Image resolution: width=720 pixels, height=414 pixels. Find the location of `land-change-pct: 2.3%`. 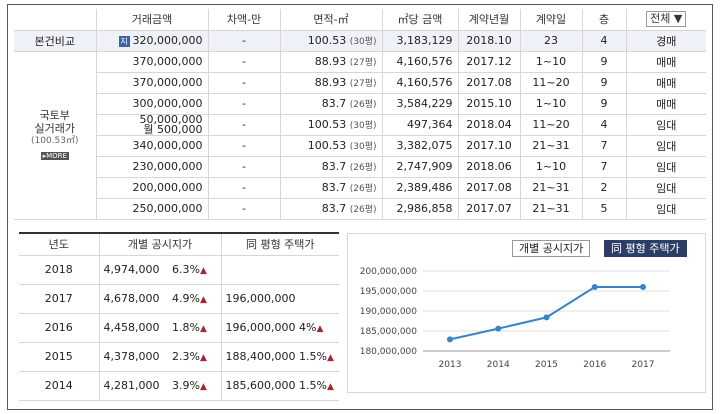

land-change-pct: 2.3% is located at coordinates (185, 356).